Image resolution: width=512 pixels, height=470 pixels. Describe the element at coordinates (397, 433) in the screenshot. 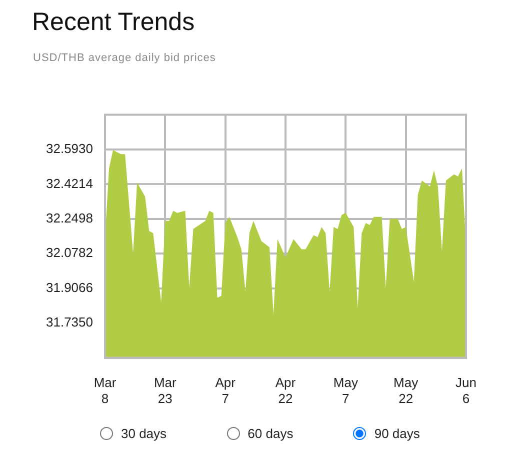

I see `text: 90 days` at that location.